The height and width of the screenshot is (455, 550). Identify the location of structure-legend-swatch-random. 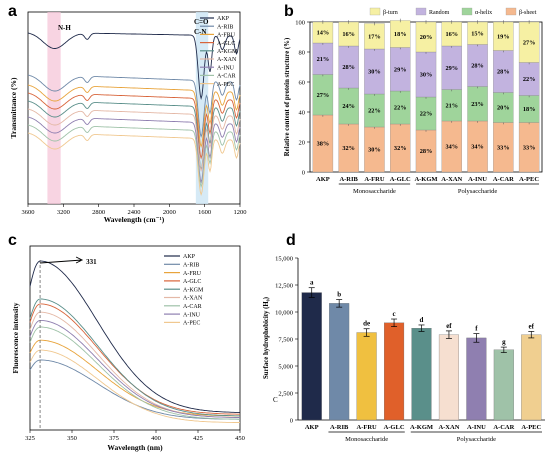
(421, 11).